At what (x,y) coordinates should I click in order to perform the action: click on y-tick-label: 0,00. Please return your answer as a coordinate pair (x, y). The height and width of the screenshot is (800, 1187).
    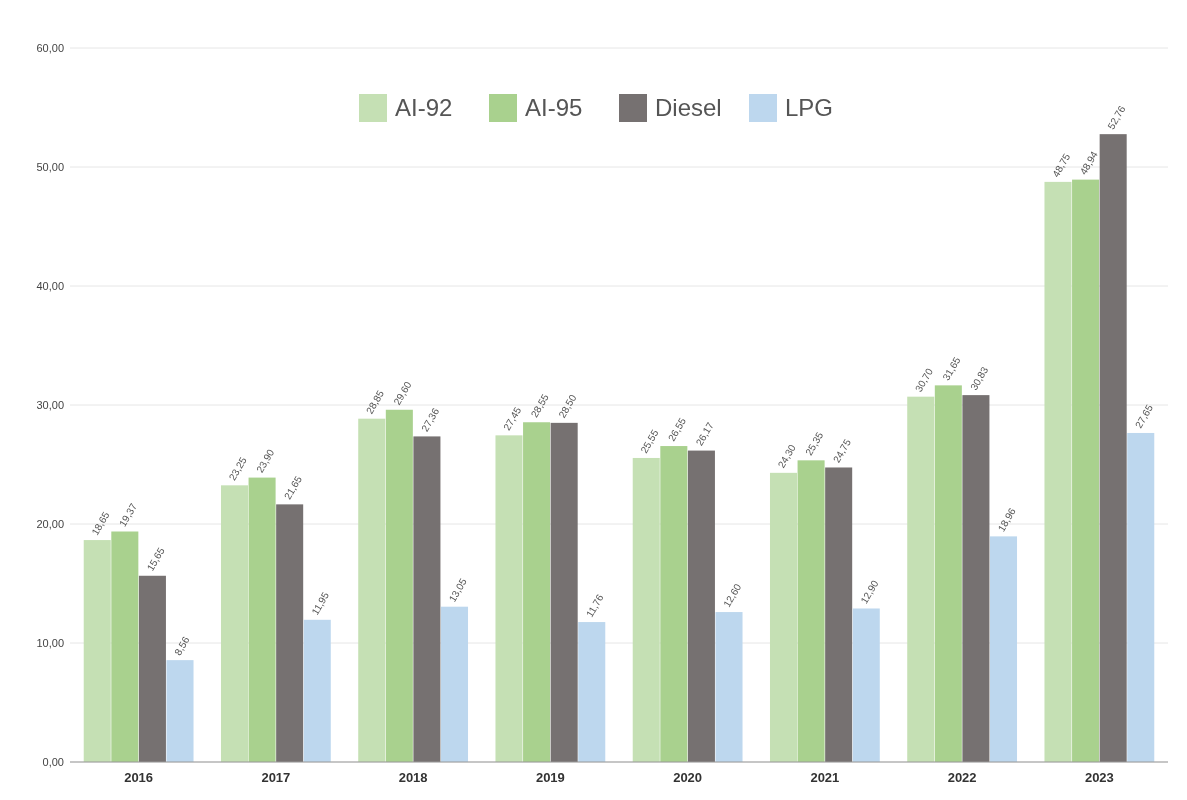
    Looking at the image, I should click on (53, 761).